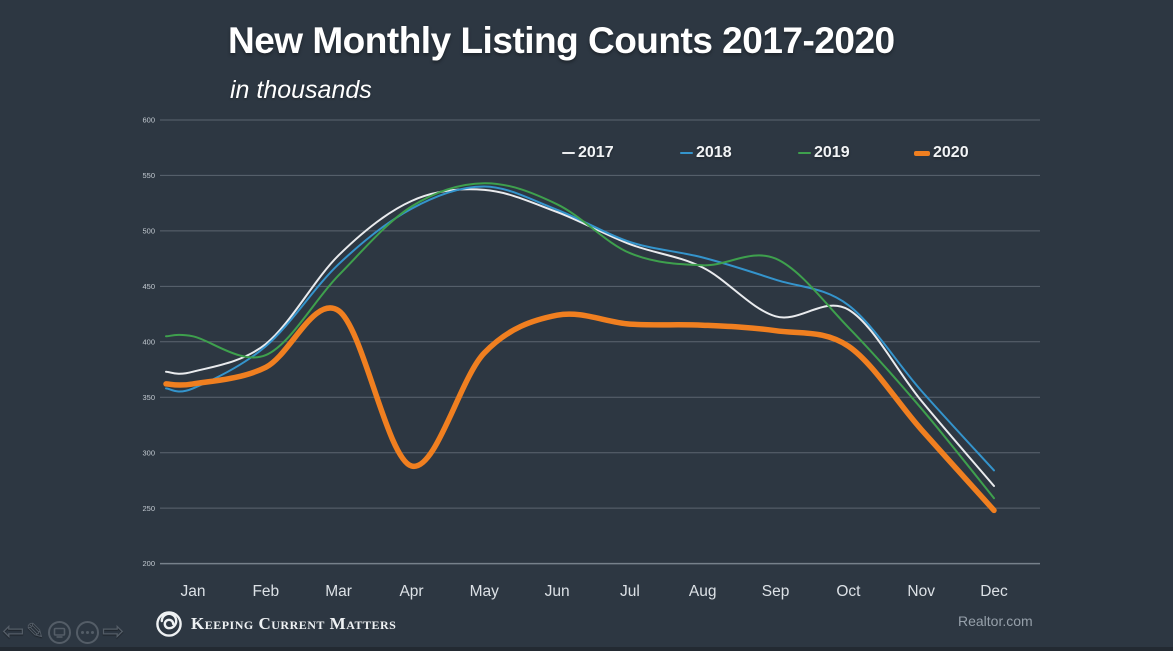 This screenshot has height=651, width=1173. I want to click on previous-slide-arrow-icon: ⇦, so click(13, 631).